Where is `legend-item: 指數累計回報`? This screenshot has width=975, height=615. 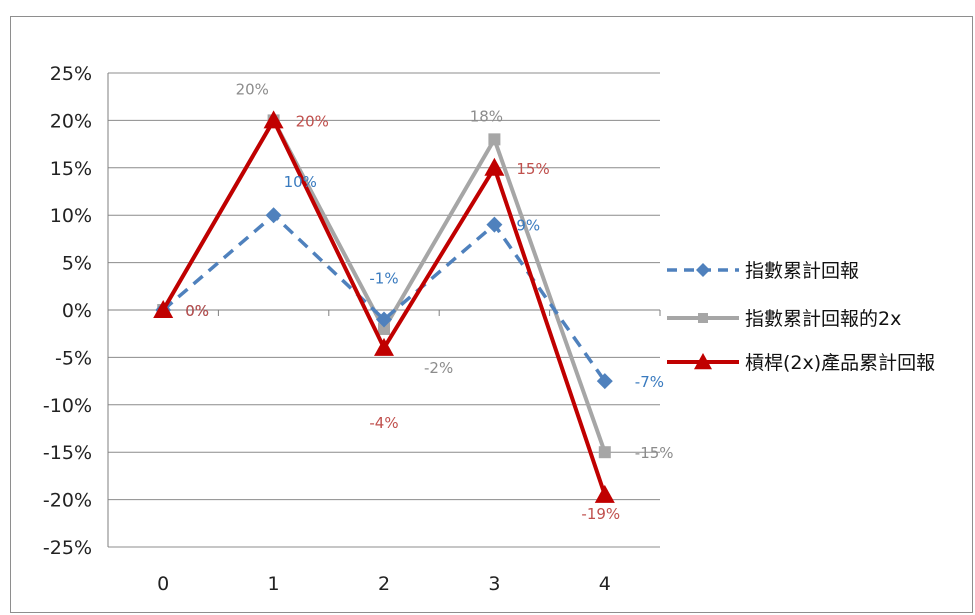 legend-item: 指數累計回報 is located at coordinates (763, 271).